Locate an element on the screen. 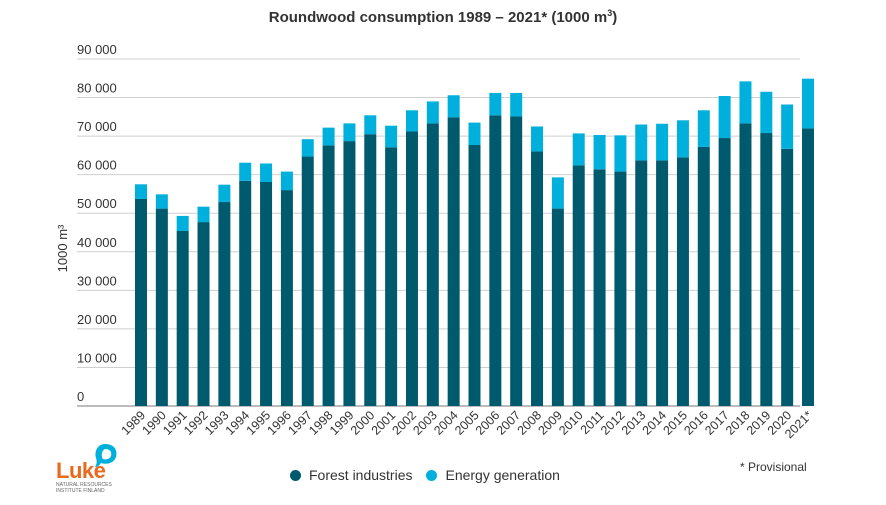 Image resolution: width=886 pixels, height=505 pixels. legend-item-forest-industries: Forest industries is located at coordinates (351, 475).